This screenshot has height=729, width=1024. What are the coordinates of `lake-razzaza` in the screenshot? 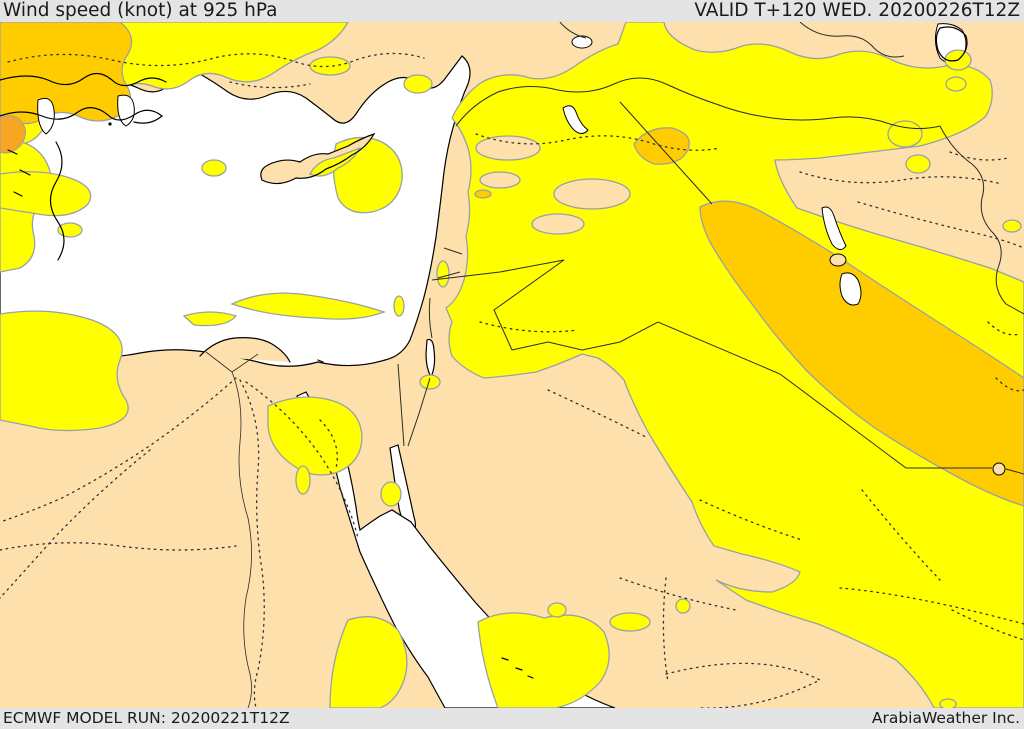 It's located at (850, 289).